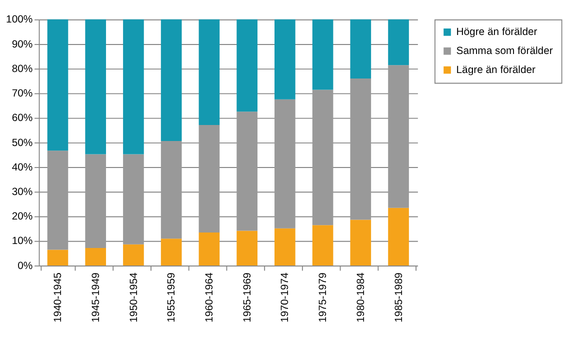 The image size is (567, 340). Describe the element at coordinates (22, 94) in the screenshot. I see `y-tick-label: 70%` at that location.